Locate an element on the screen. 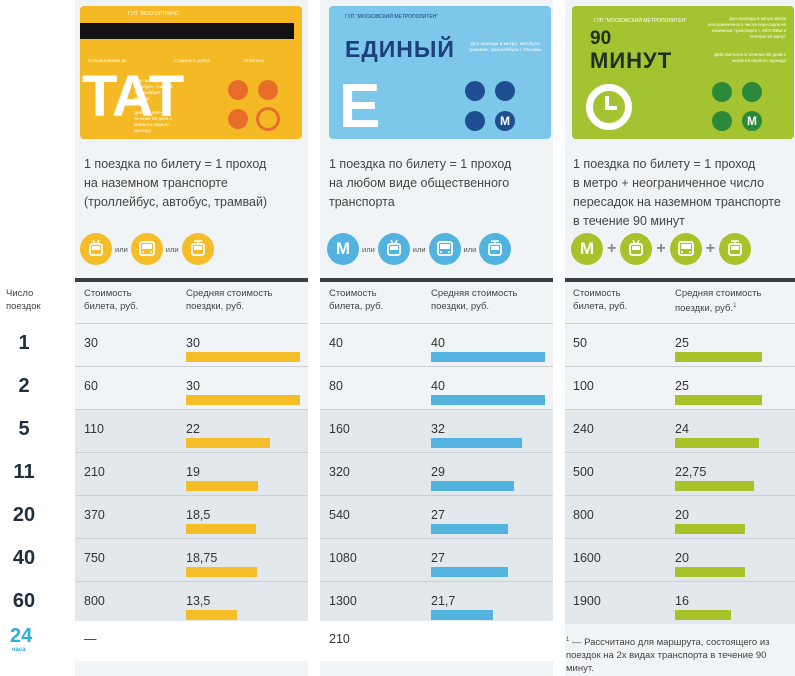 This screenshot has height=676, width=795. day-pass-unit: часа is located at coordinates (19, 650).